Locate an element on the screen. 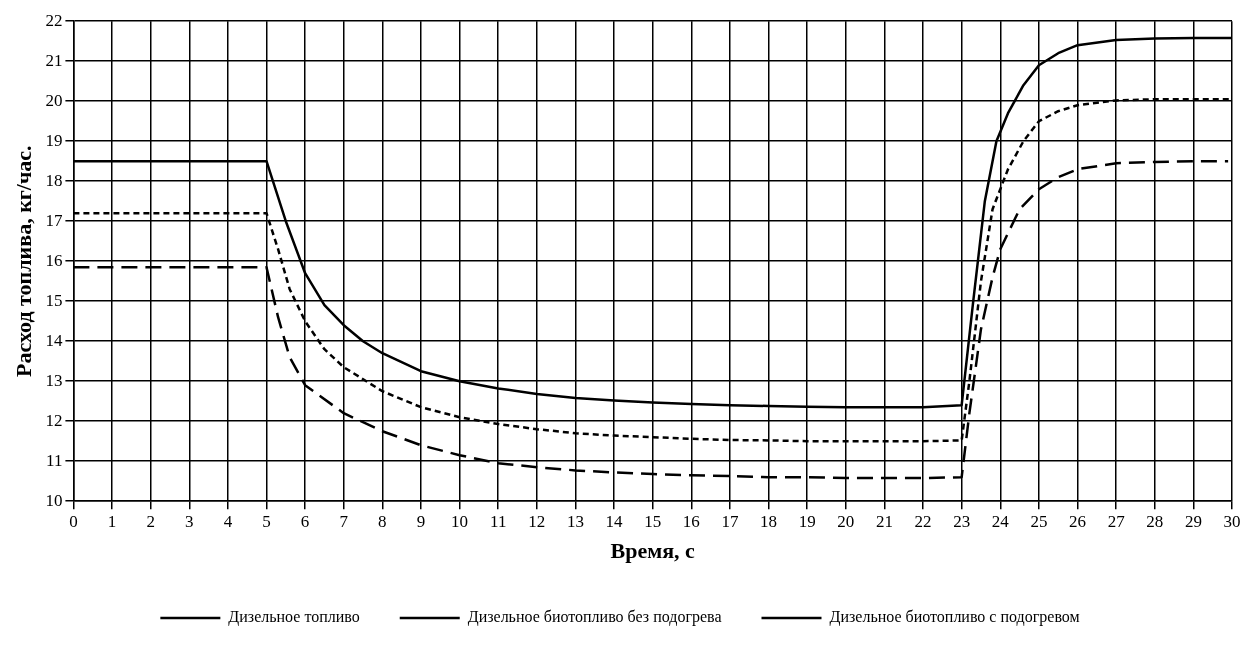  x-tick-label: 0 is located at coordinates (73, 521).